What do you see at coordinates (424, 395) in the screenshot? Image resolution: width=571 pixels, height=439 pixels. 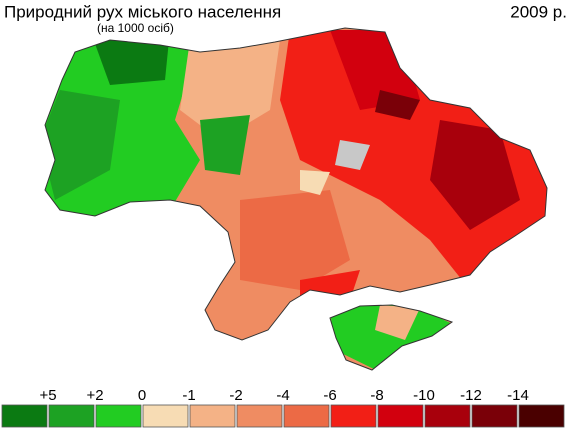 I see `legend-label: -10` at bounding box center [424, 395].